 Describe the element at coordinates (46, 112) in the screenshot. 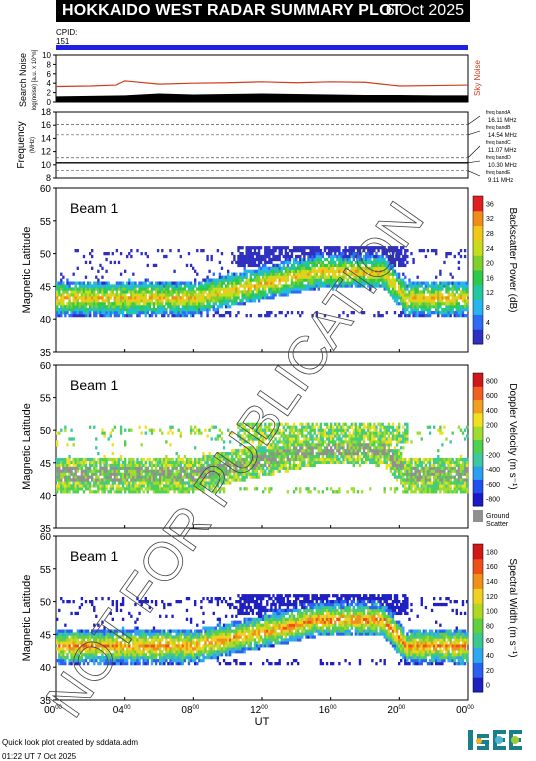

I see `freq-ytick-label: 18` at that location.